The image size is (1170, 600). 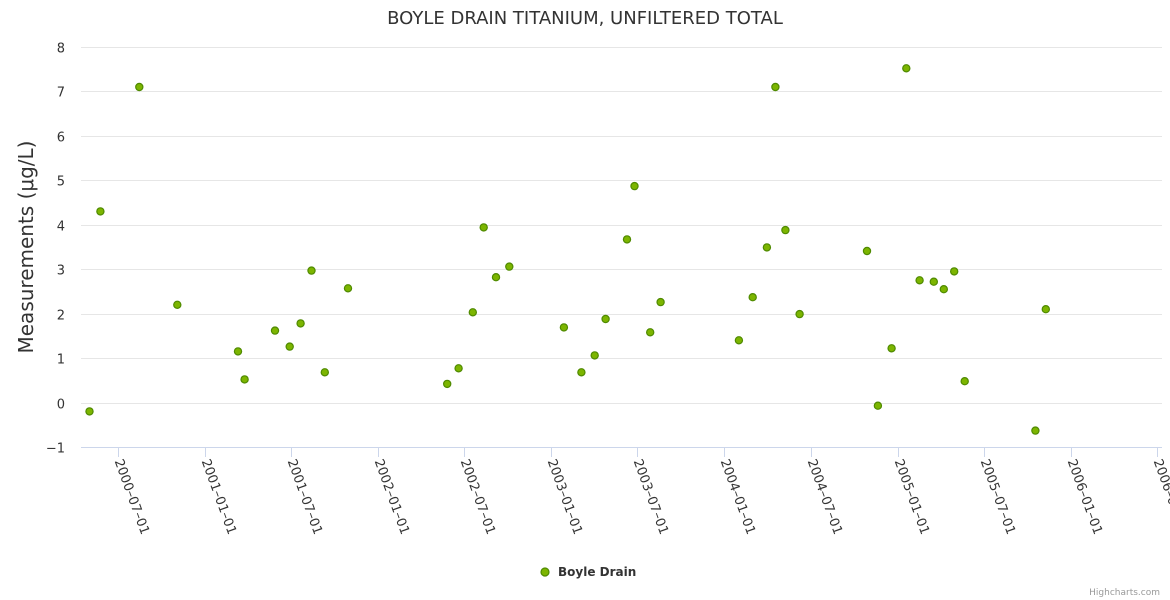 I want to click on y-axis: −1 0 1 2 3 4 5 6 7 8, so click(x=55, y=249).